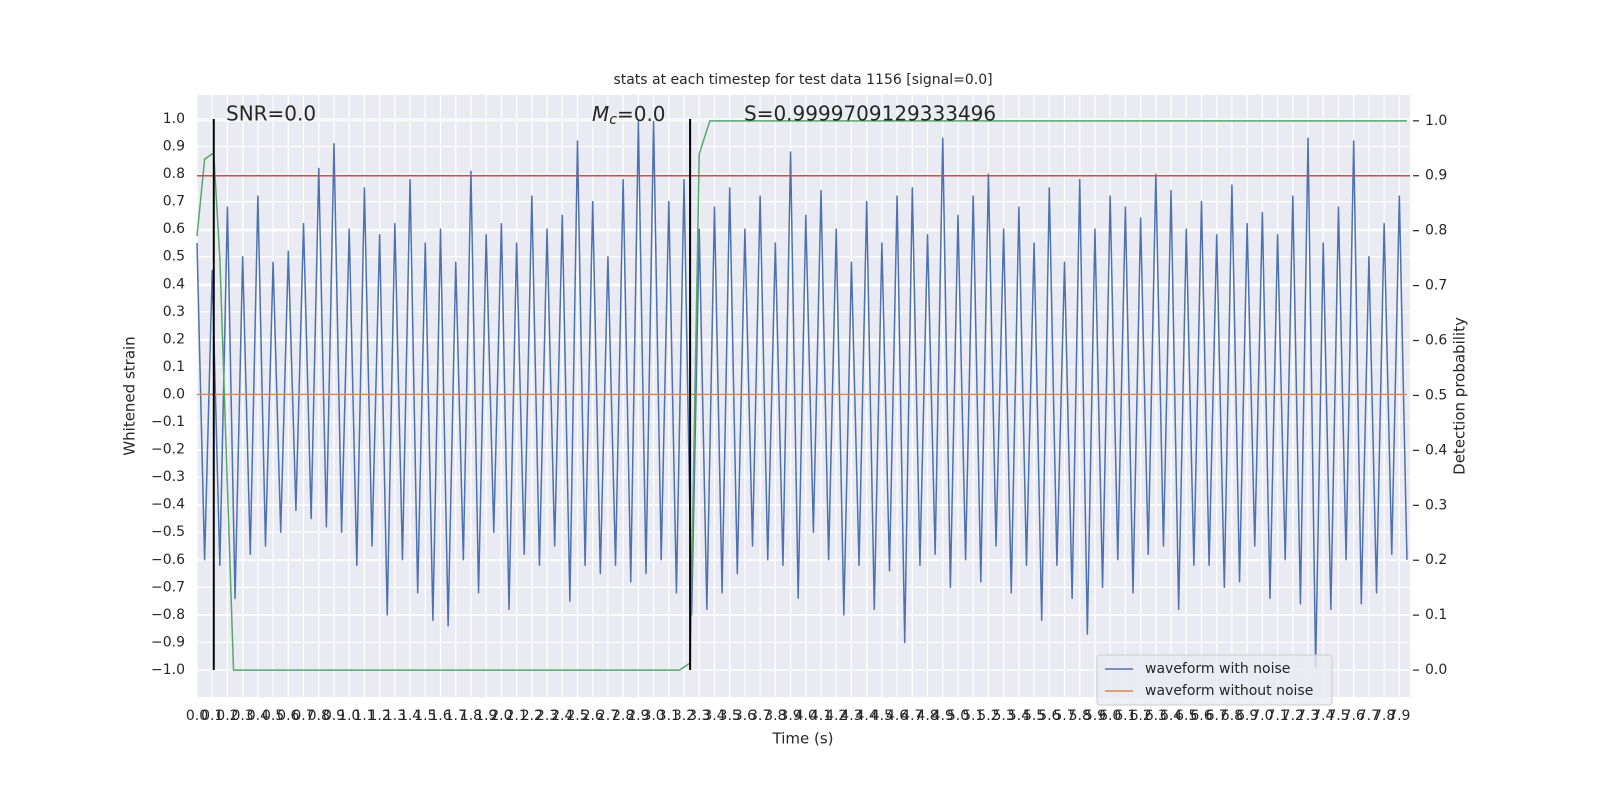  I want to click on x-tick-label: 0.4, so click(258, 716).